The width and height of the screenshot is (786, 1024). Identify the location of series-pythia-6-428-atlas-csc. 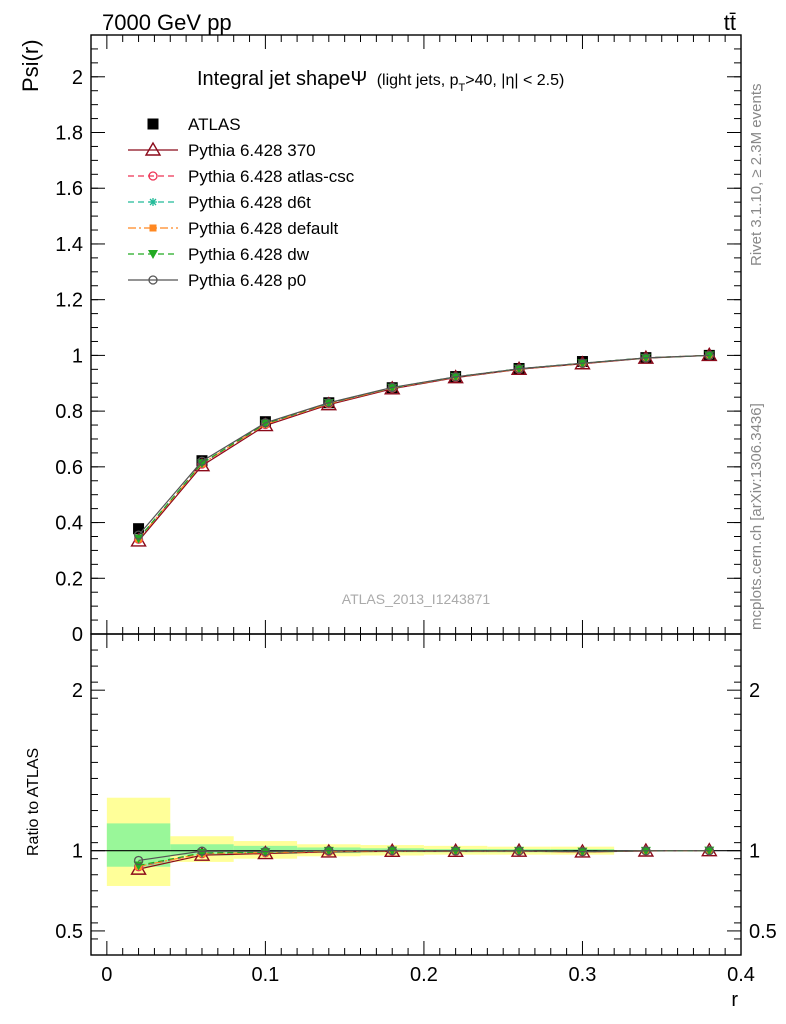
(423, 447).